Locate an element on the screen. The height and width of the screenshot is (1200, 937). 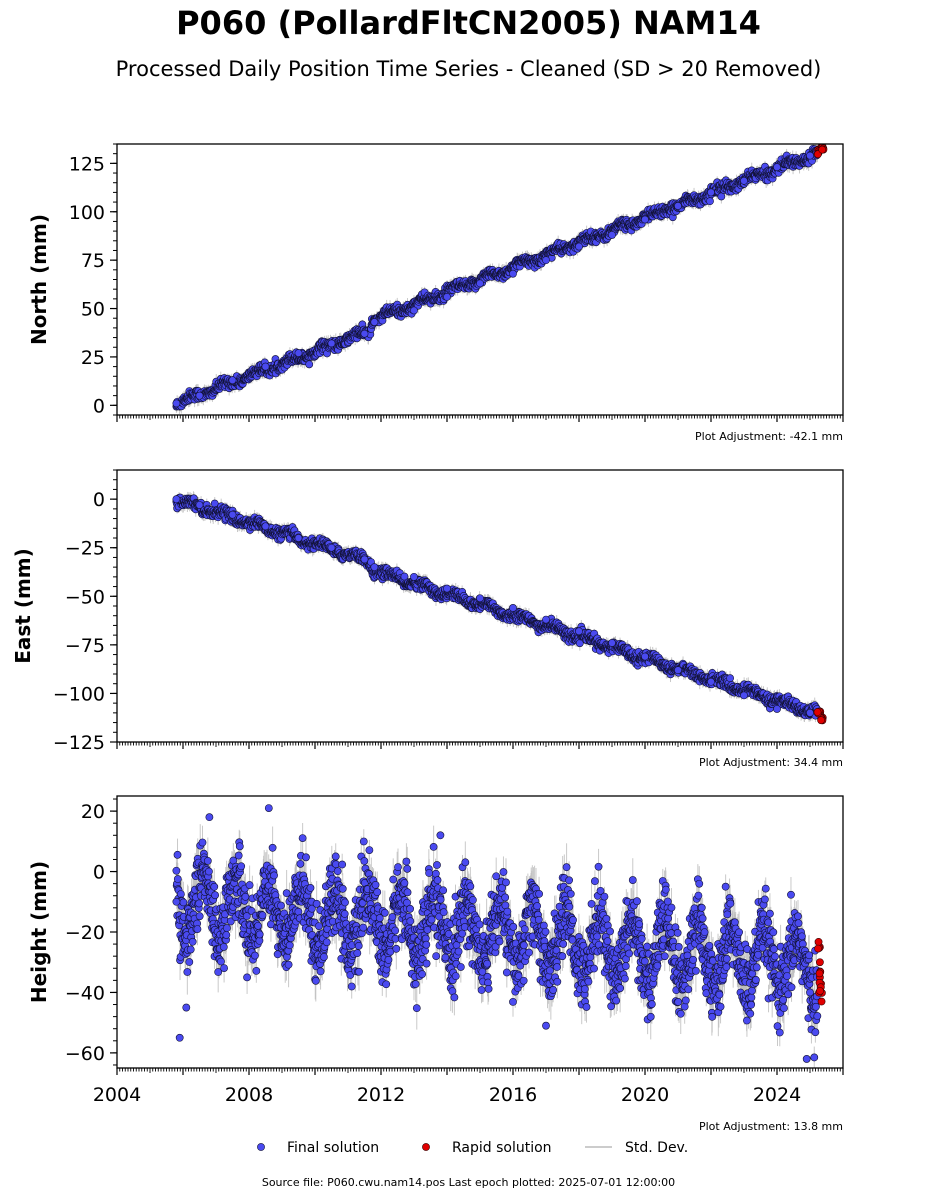
x-axis is located at coordinates (480, 418).